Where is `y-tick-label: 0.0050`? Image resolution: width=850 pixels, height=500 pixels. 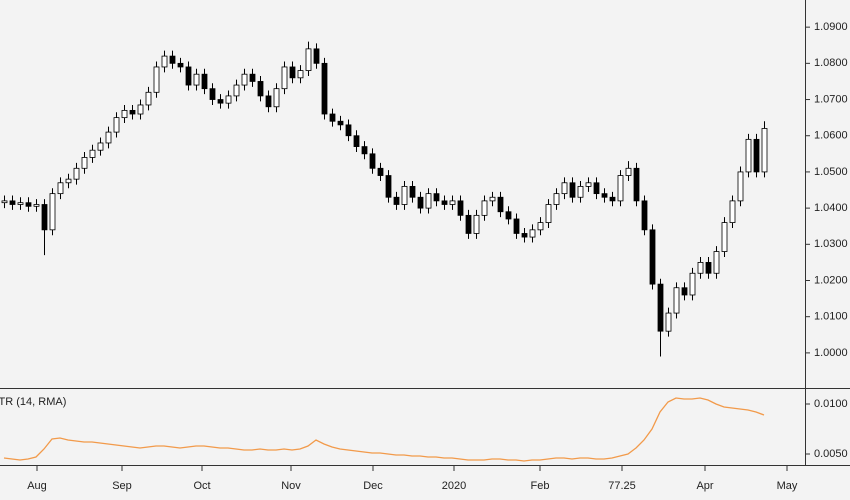 y-tick-label: 0.0050 is located at coordinates (831, 454).